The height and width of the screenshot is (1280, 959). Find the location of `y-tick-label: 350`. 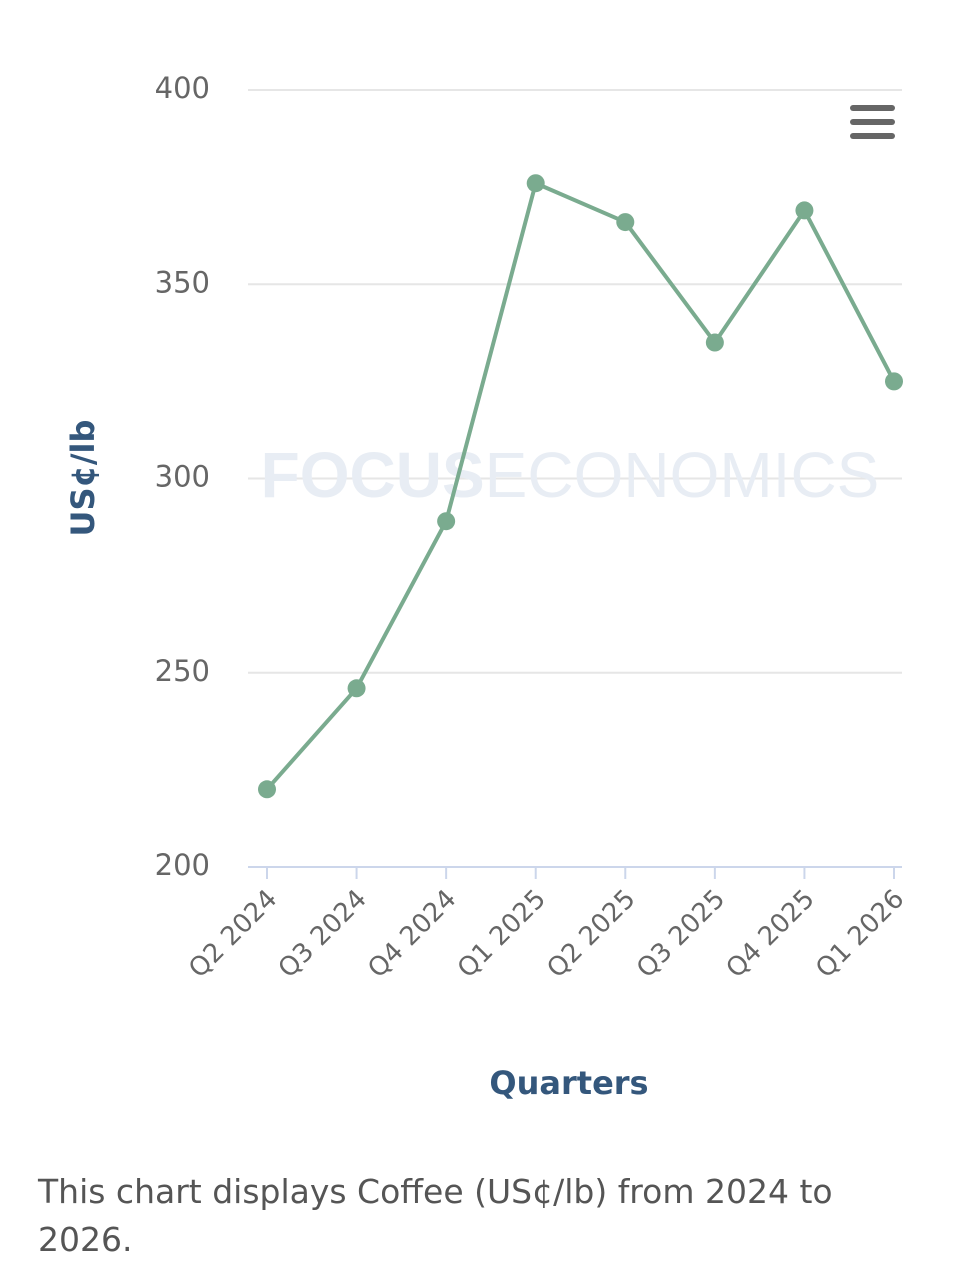

y-tick-label: 350 is located at coordinates (182, 282).